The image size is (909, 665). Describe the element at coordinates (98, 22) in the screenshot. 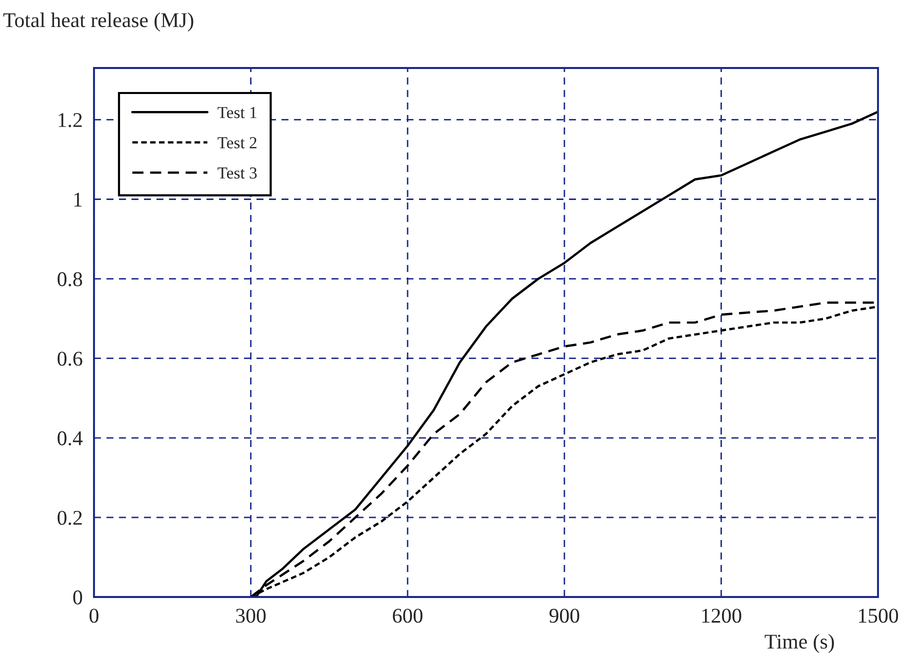

I see `y-axis-title: Total heat release (MJ)` at that location.